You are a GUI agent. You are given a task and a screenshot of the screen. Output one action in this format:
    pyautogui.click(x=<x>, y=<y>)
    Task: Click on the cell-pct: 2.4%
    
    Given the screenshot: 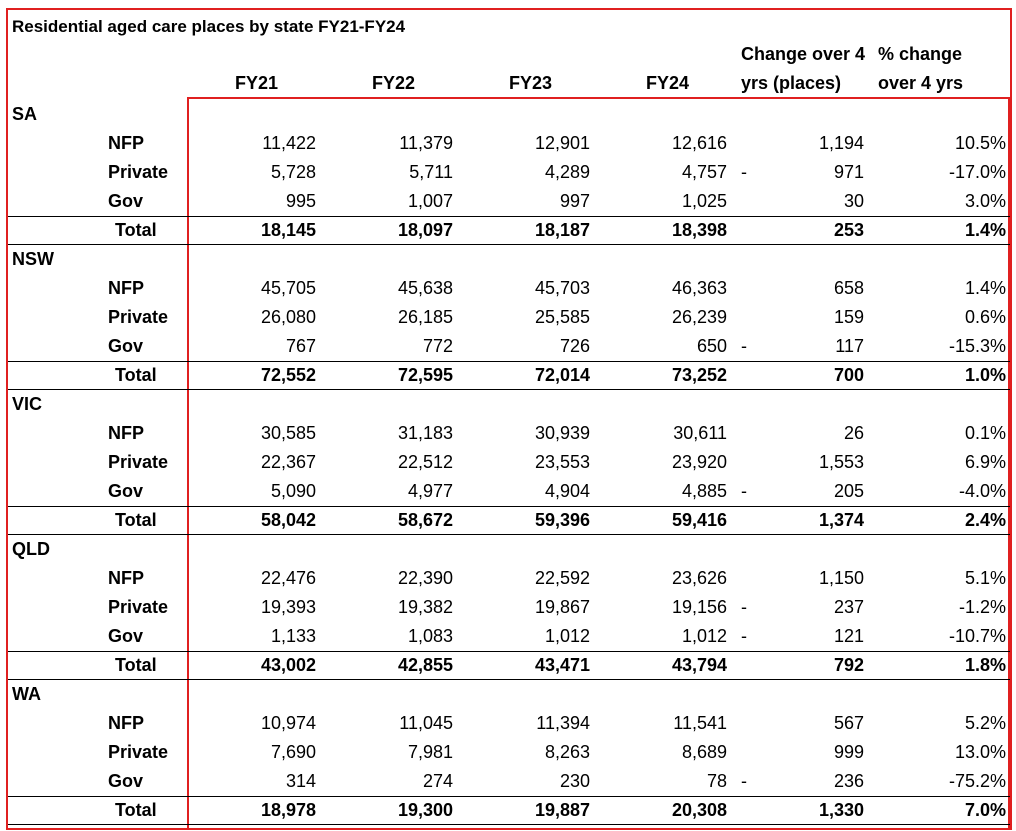 What is the action you would take?
    pyautogui.click(x=985, y=520)
    